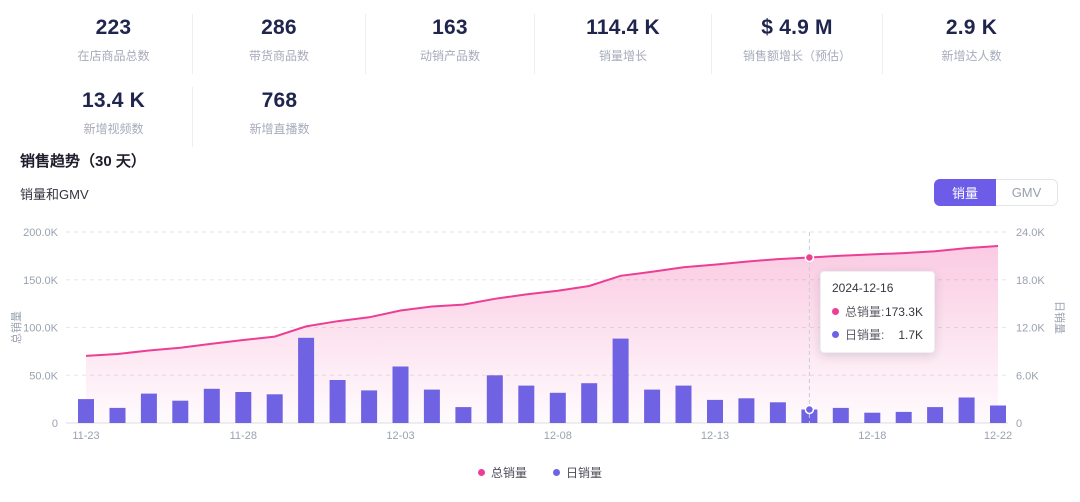  Describe the element at coordinates (450, 27) in the screenshot. I see `stat-value: 163` at that location.